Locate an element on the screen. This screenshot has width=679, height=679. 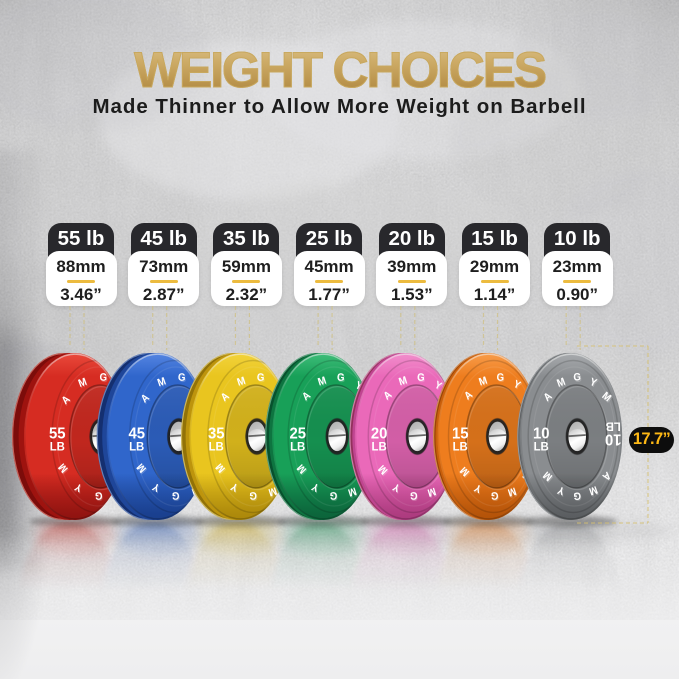
svg-text: 55 is located at coordinates (57, 434).